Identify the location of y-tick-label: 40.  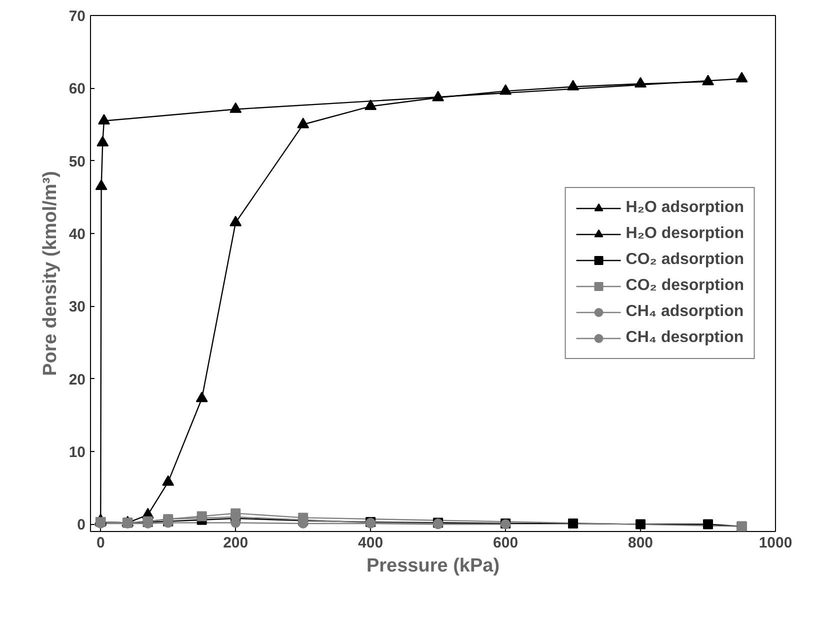
(77, 235).